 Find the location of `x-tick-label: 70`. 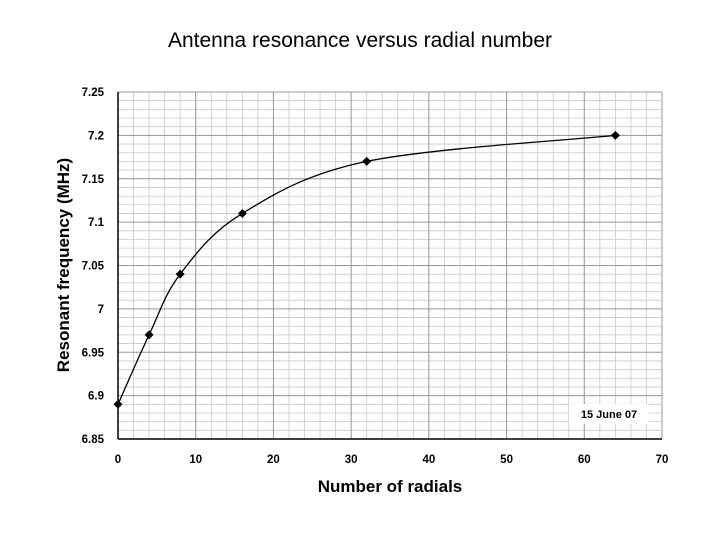

x-tick-label: 70 is located at coordinates (662, 460).